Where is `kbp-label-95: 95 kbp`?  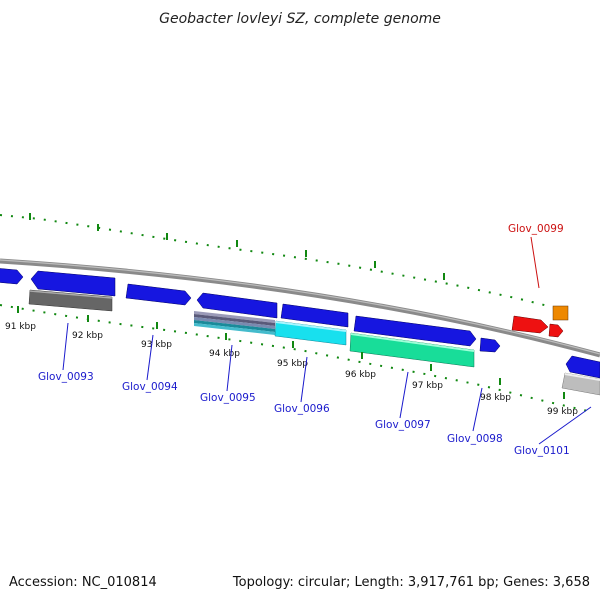 kbp-label-95: 95 kbp is located at coordinates (292, 364).